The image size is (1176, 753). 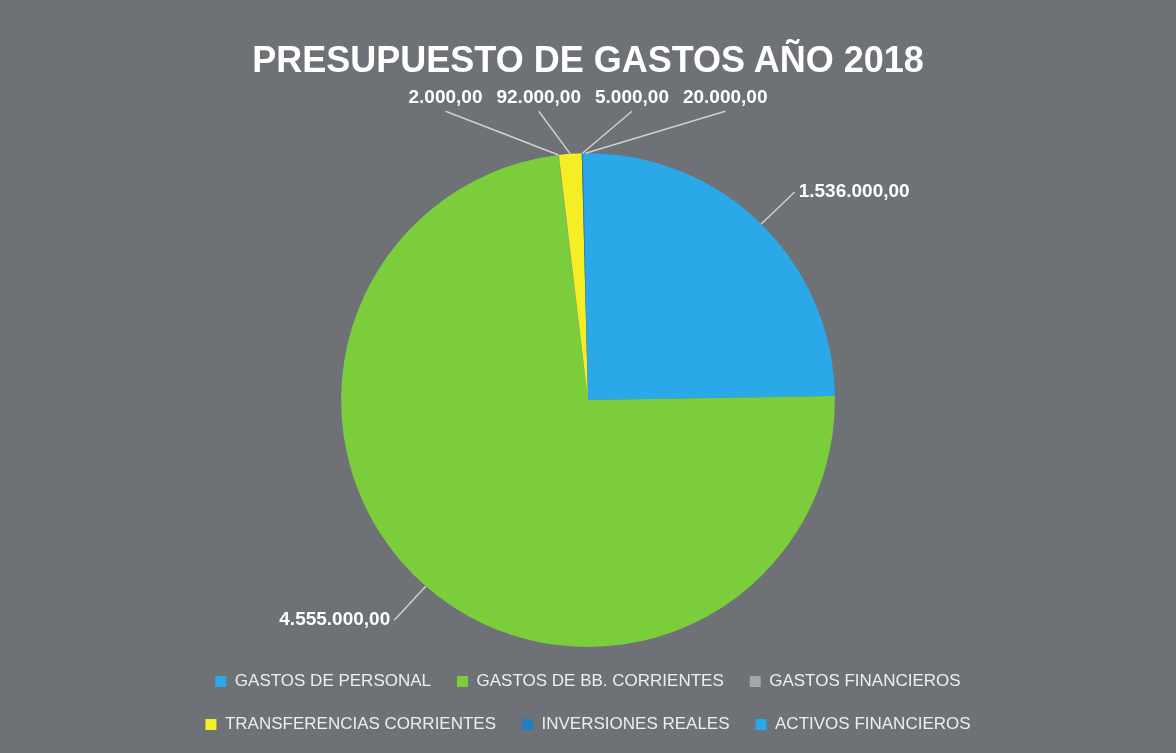 What do you see at coordinates (854, 191) in the screenshot?
I see `data-label: 1.536.000,00` at bounding box center [854, 191].